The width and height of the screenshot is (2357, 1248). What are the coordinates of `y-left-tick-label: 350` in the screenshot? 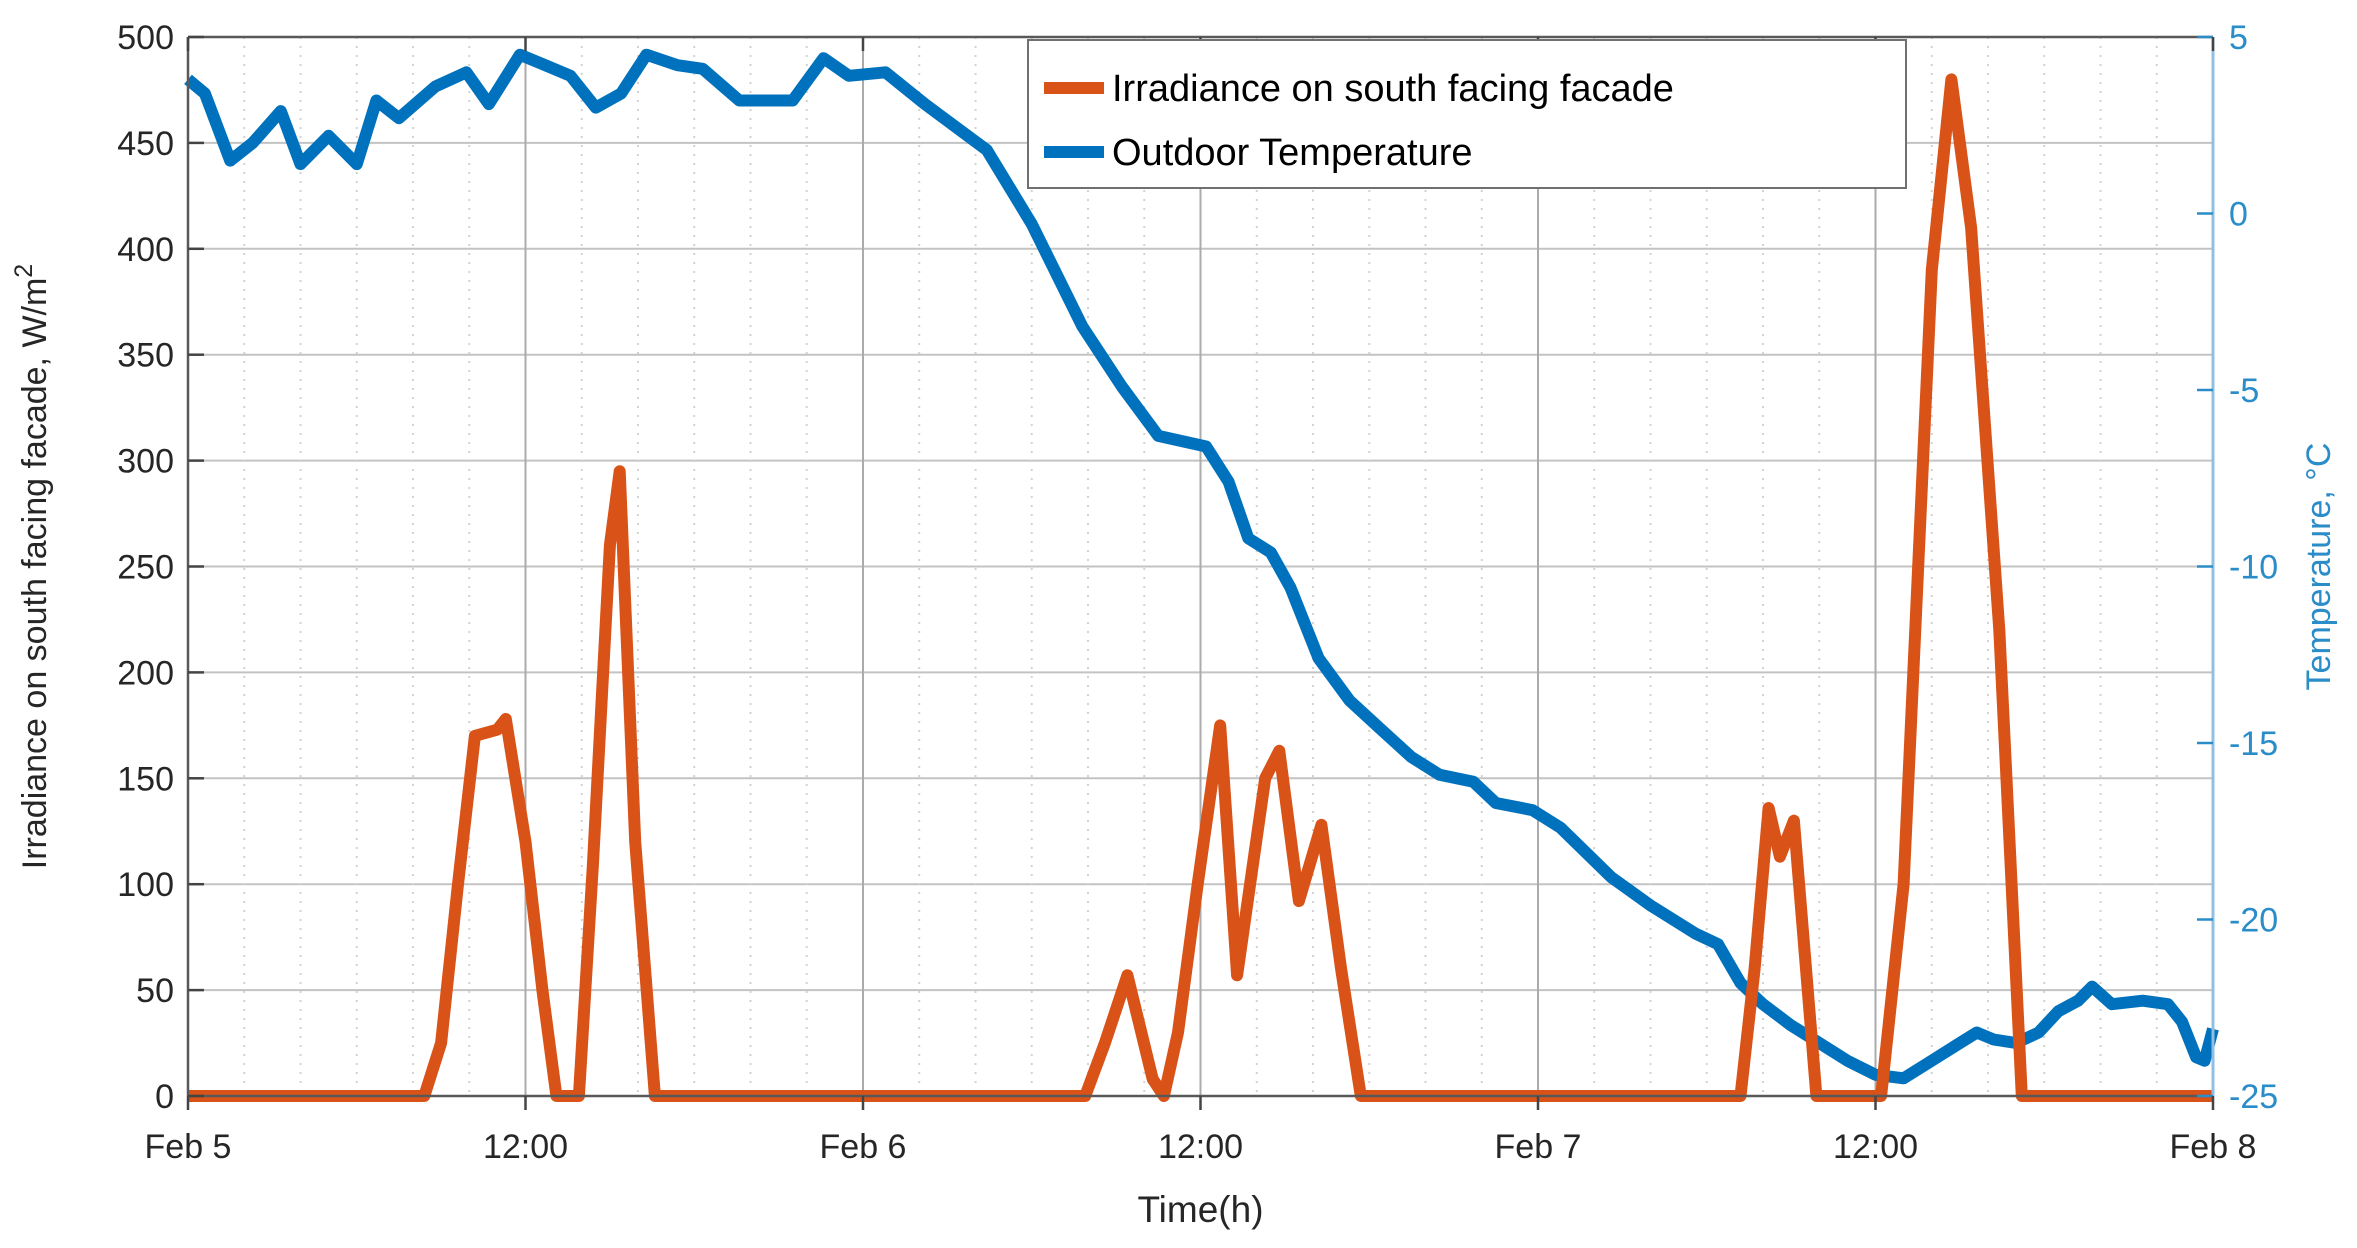 It's located at (145, 356).